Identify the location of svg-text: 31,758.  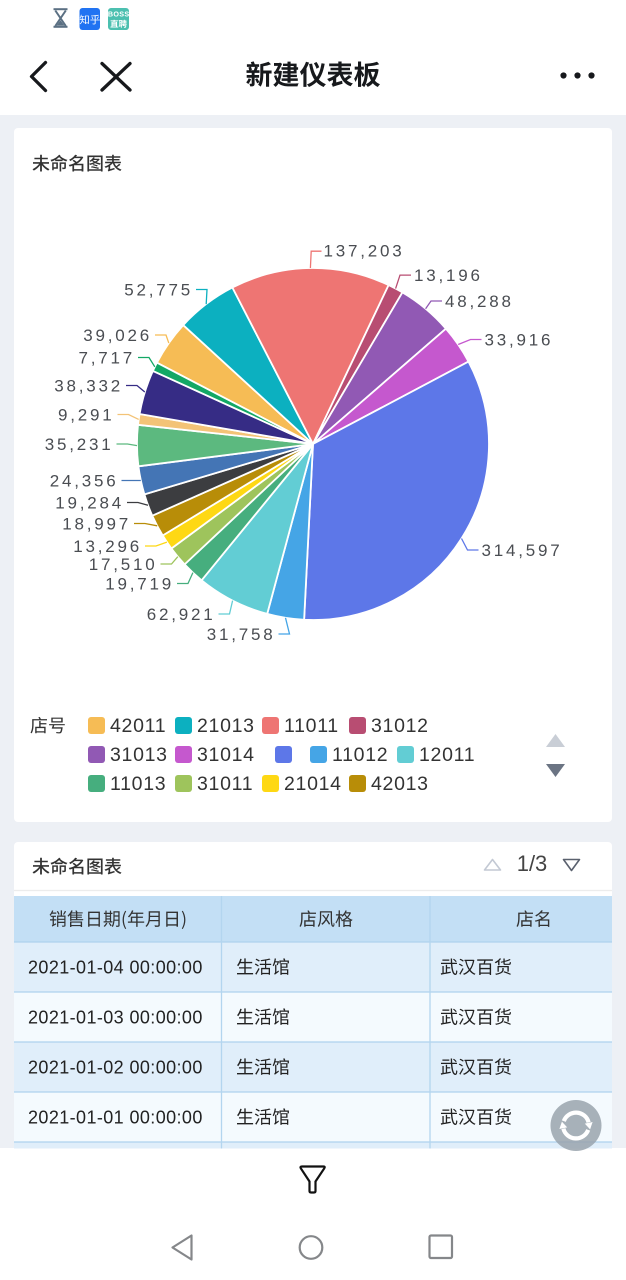
(241, 634).